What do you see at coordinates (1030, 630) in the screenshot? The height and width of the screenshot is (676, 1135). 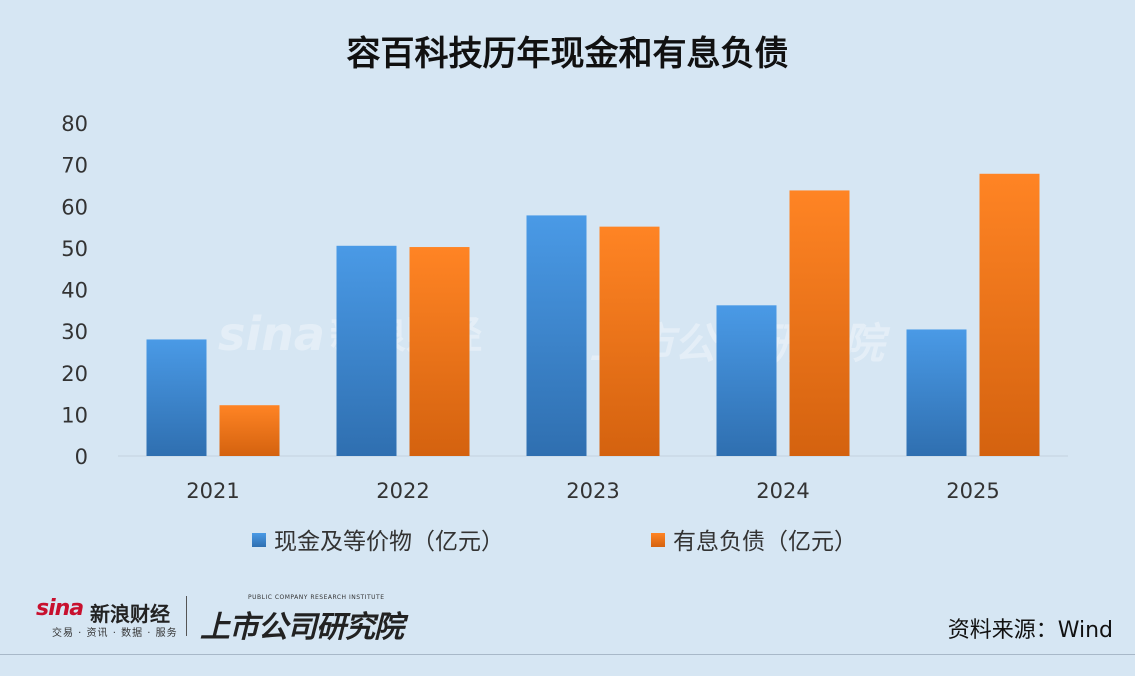 I see `source-note: 资料来源：Wind` at bounding box center [1030, 630].